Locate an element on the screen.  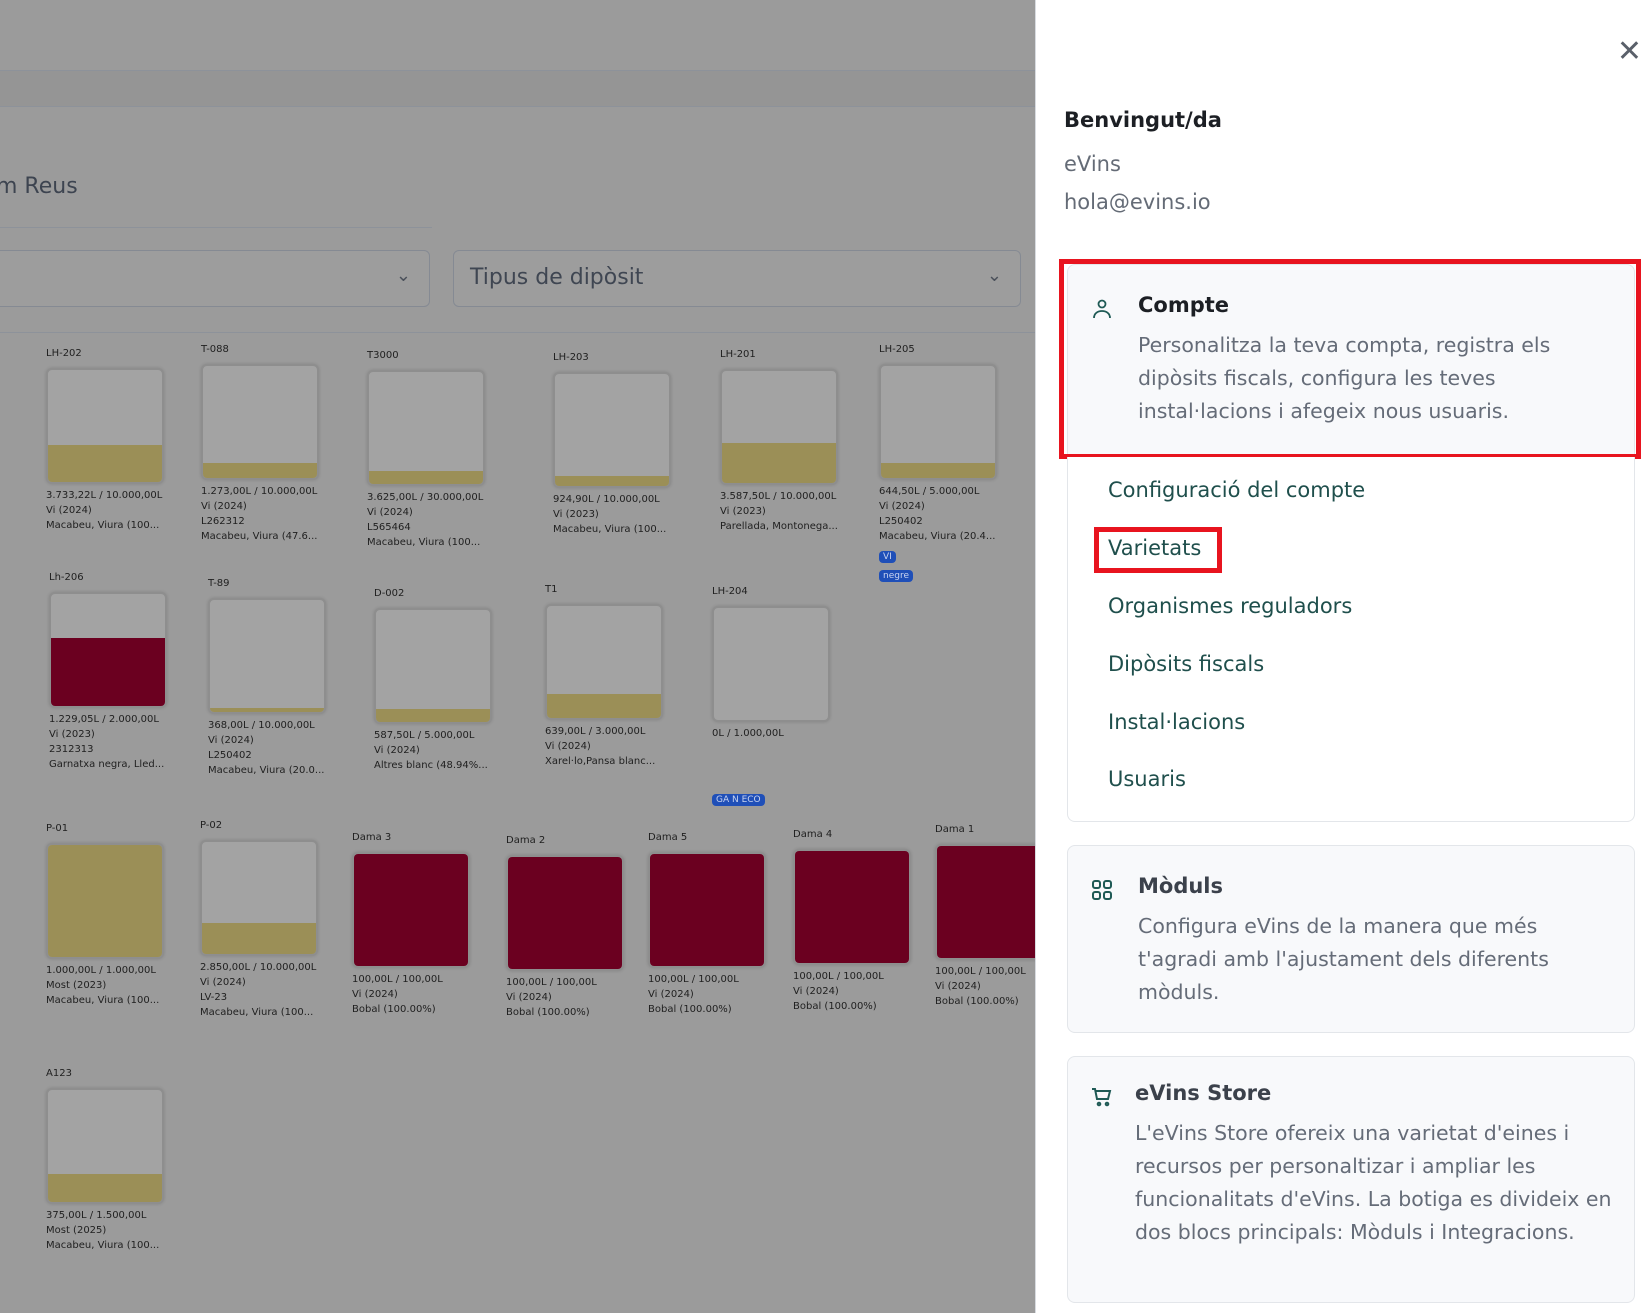
tank-name: Dama 2 is located at coordinates (526, 840).